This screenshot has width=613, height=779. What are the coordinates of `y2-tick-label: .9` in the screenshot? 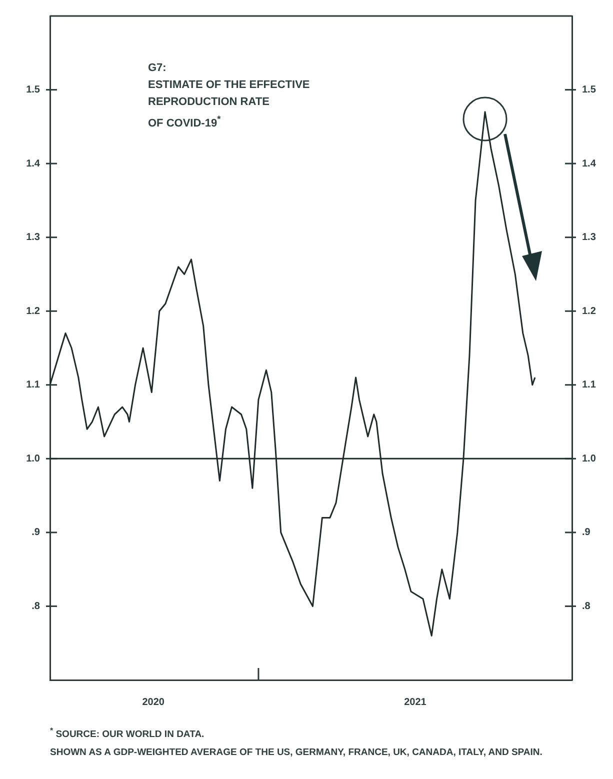 It's located at (586, 532).